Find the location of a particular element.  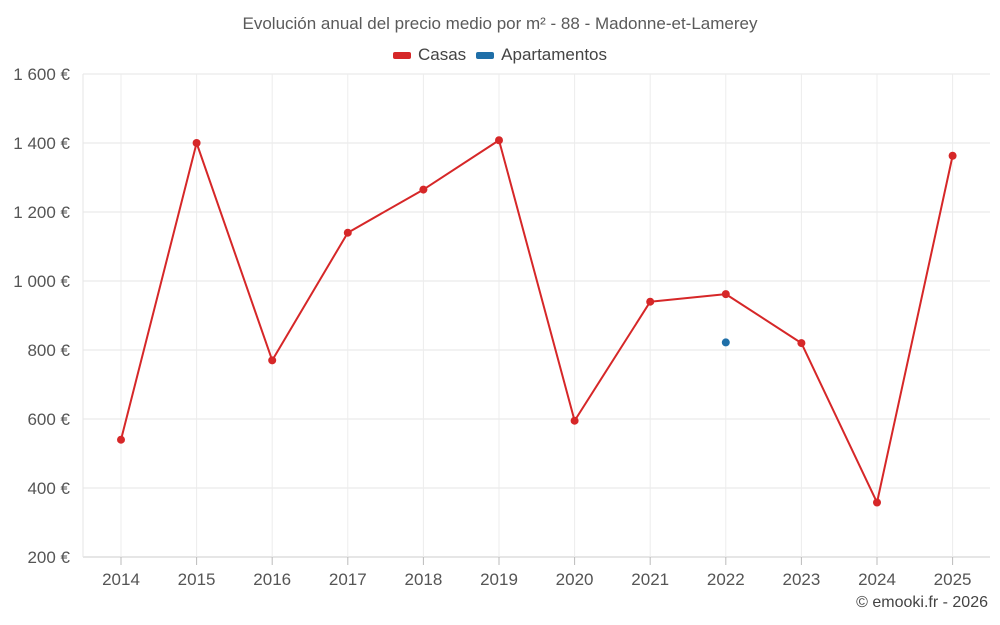

x-tick-label-2025: 2025 is located at coordinates (953, 579).